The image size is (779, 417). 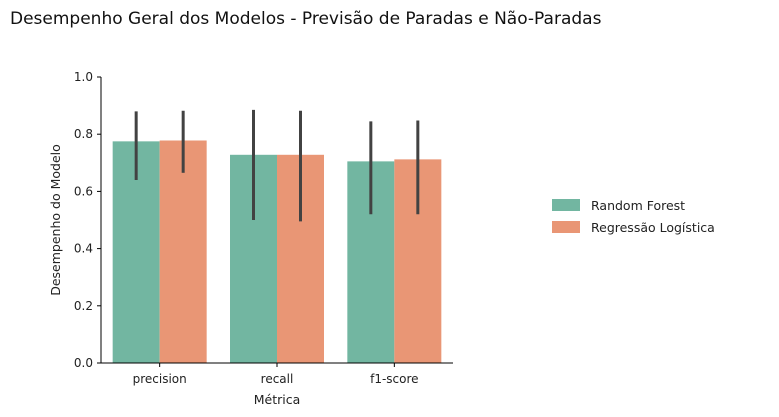 I want to click on legend: Random Forest Regressão Logística, so click(x=633, y=216).